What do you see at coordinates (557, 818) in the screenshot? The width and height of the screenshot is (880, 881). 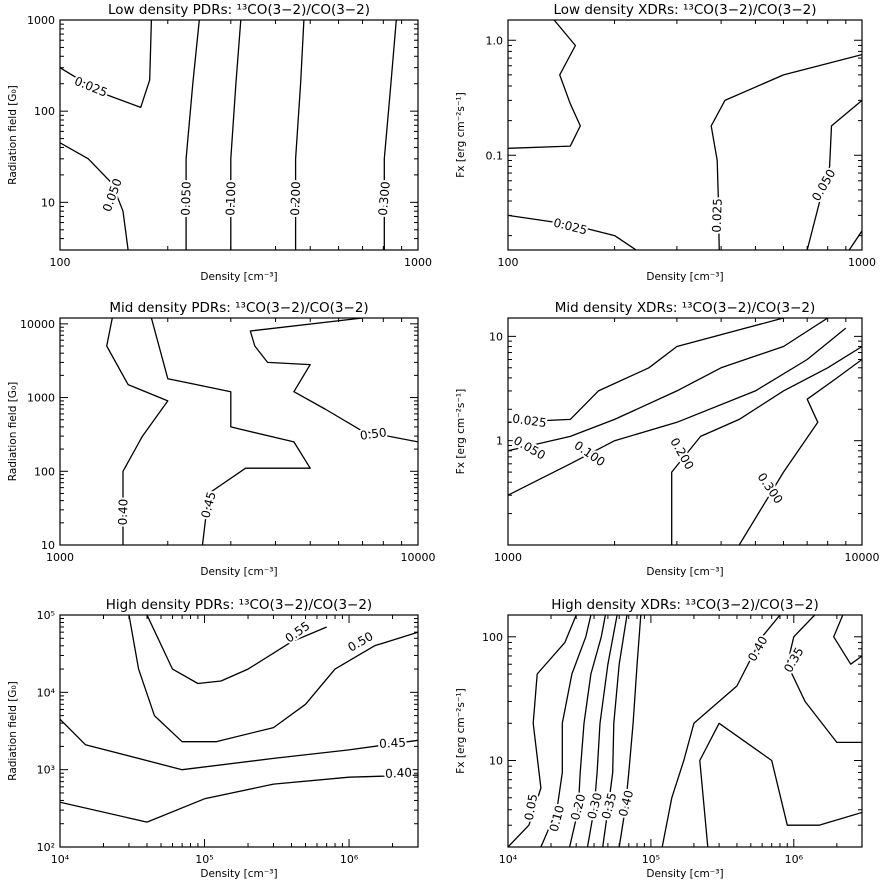 I see `contour-label: 0.10` at bounding box center [557, 818].